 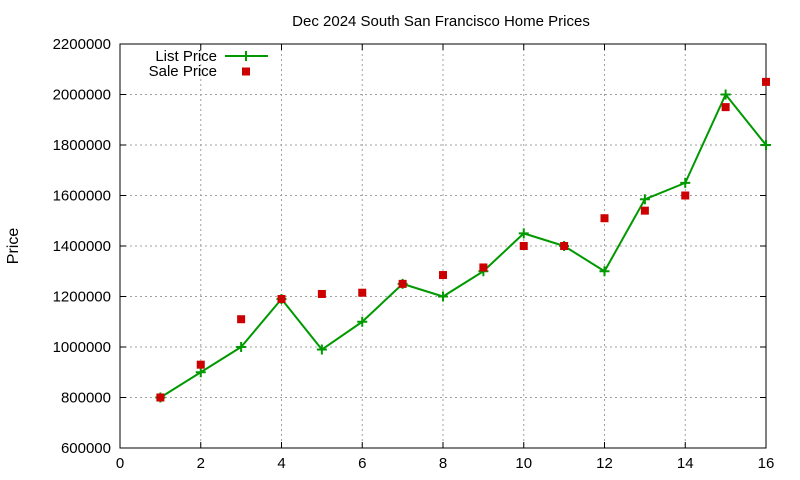 I want to click on y-tick-label: 800000, so click(x=86, y=398).